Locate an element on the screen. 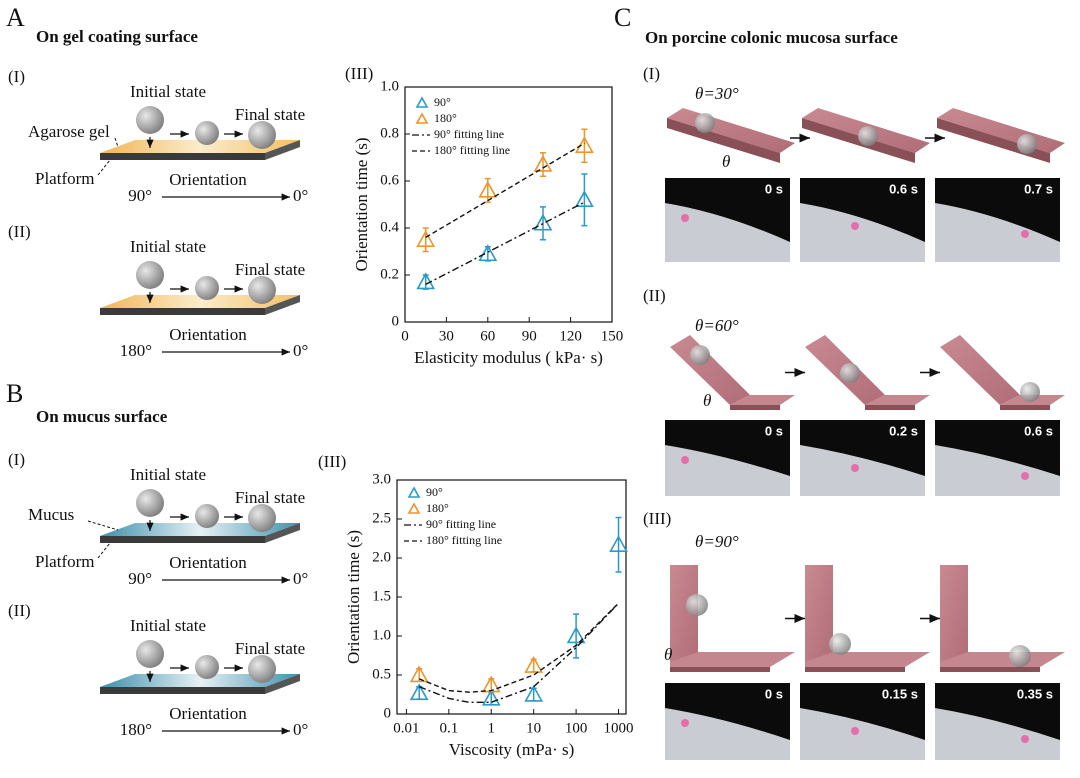 This screenshot has height=778, width=1080. y-tick-label: 0.5 is located at coordinates (381, 674).